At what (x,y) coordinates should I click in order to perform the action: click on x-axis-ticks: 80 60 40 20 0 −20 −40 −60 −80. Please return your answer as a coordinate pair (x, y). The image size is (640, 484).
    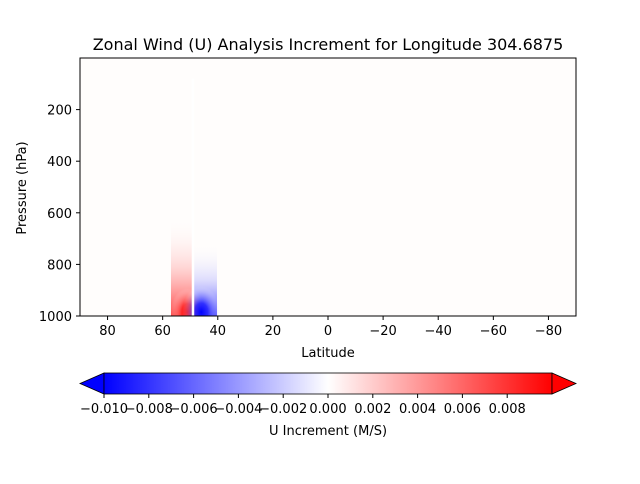
    Looking at the image, I should click on (330, 327).